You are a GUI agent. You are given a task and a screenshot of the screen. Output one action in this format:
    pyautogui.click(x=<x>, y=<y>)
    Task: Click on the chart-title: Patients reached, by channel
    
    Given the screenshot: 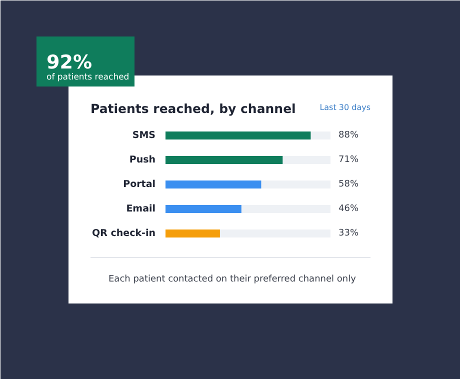 What is the action you would take?
    pyautogui.click(x=193, y=108)
    